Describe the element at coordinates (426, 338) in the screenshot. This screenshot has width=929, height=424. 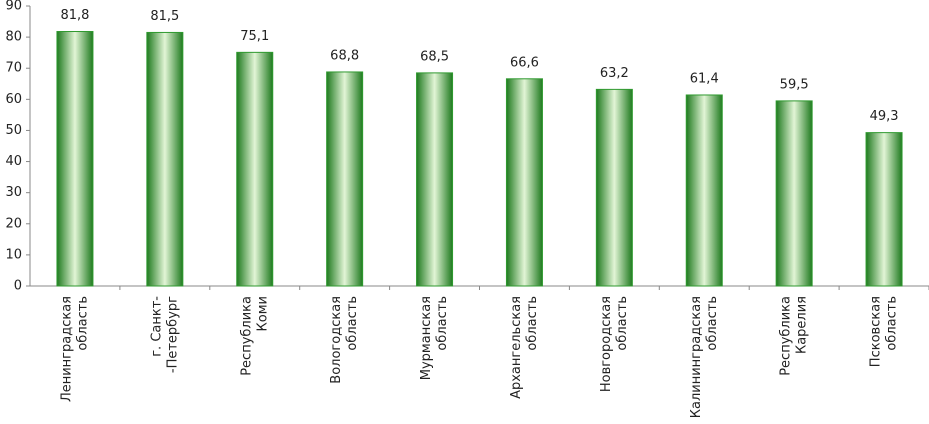
I see `x-tick-label: Мурманская` at that location.